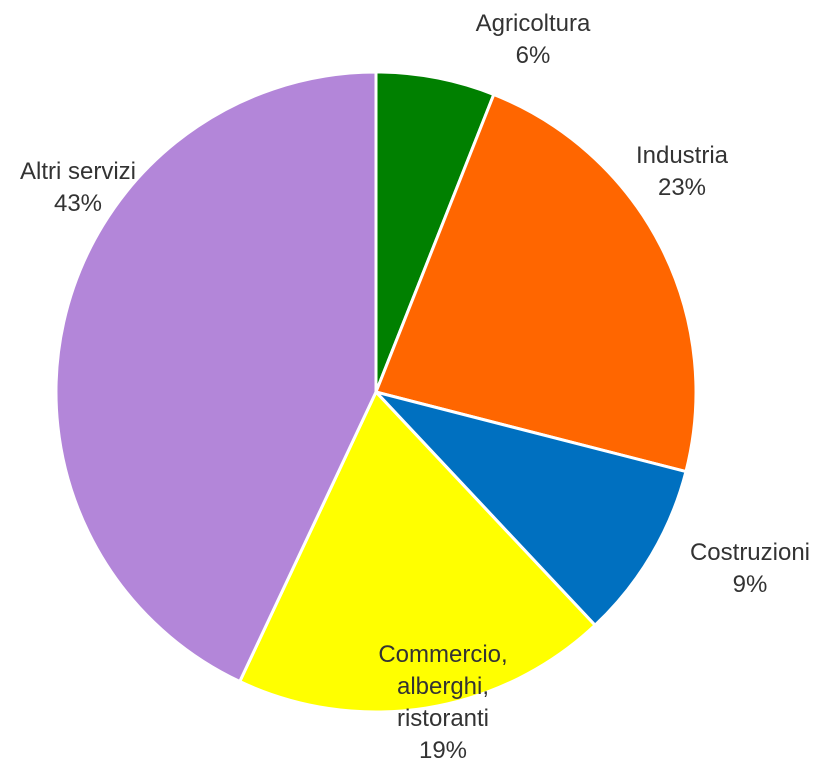  What do you see at coordinates (740, 569) in the screenshot?
I see `slice-label: Costruzioni 9%` at bounding box center [740, 569].